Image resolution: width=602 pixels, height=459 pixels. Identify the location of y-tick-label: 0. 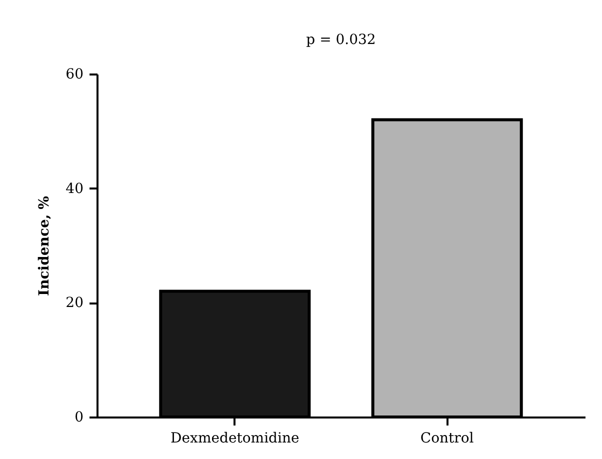
(79, 418).